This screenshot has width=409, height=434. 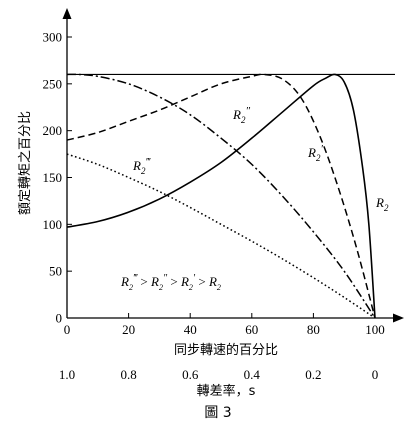 I want to click on x-axis-label: 同步轉速的百分比, so click(x=226, y=350).